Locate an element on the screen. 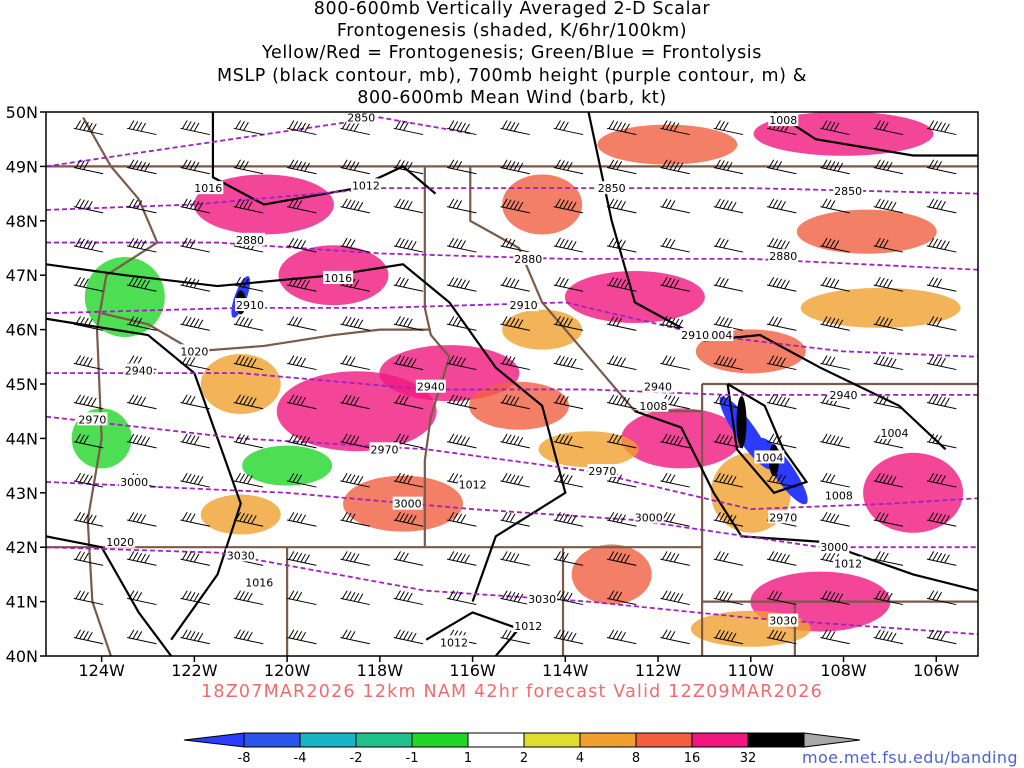  colorbar-label: -4 is located at coordinates (300, 758).